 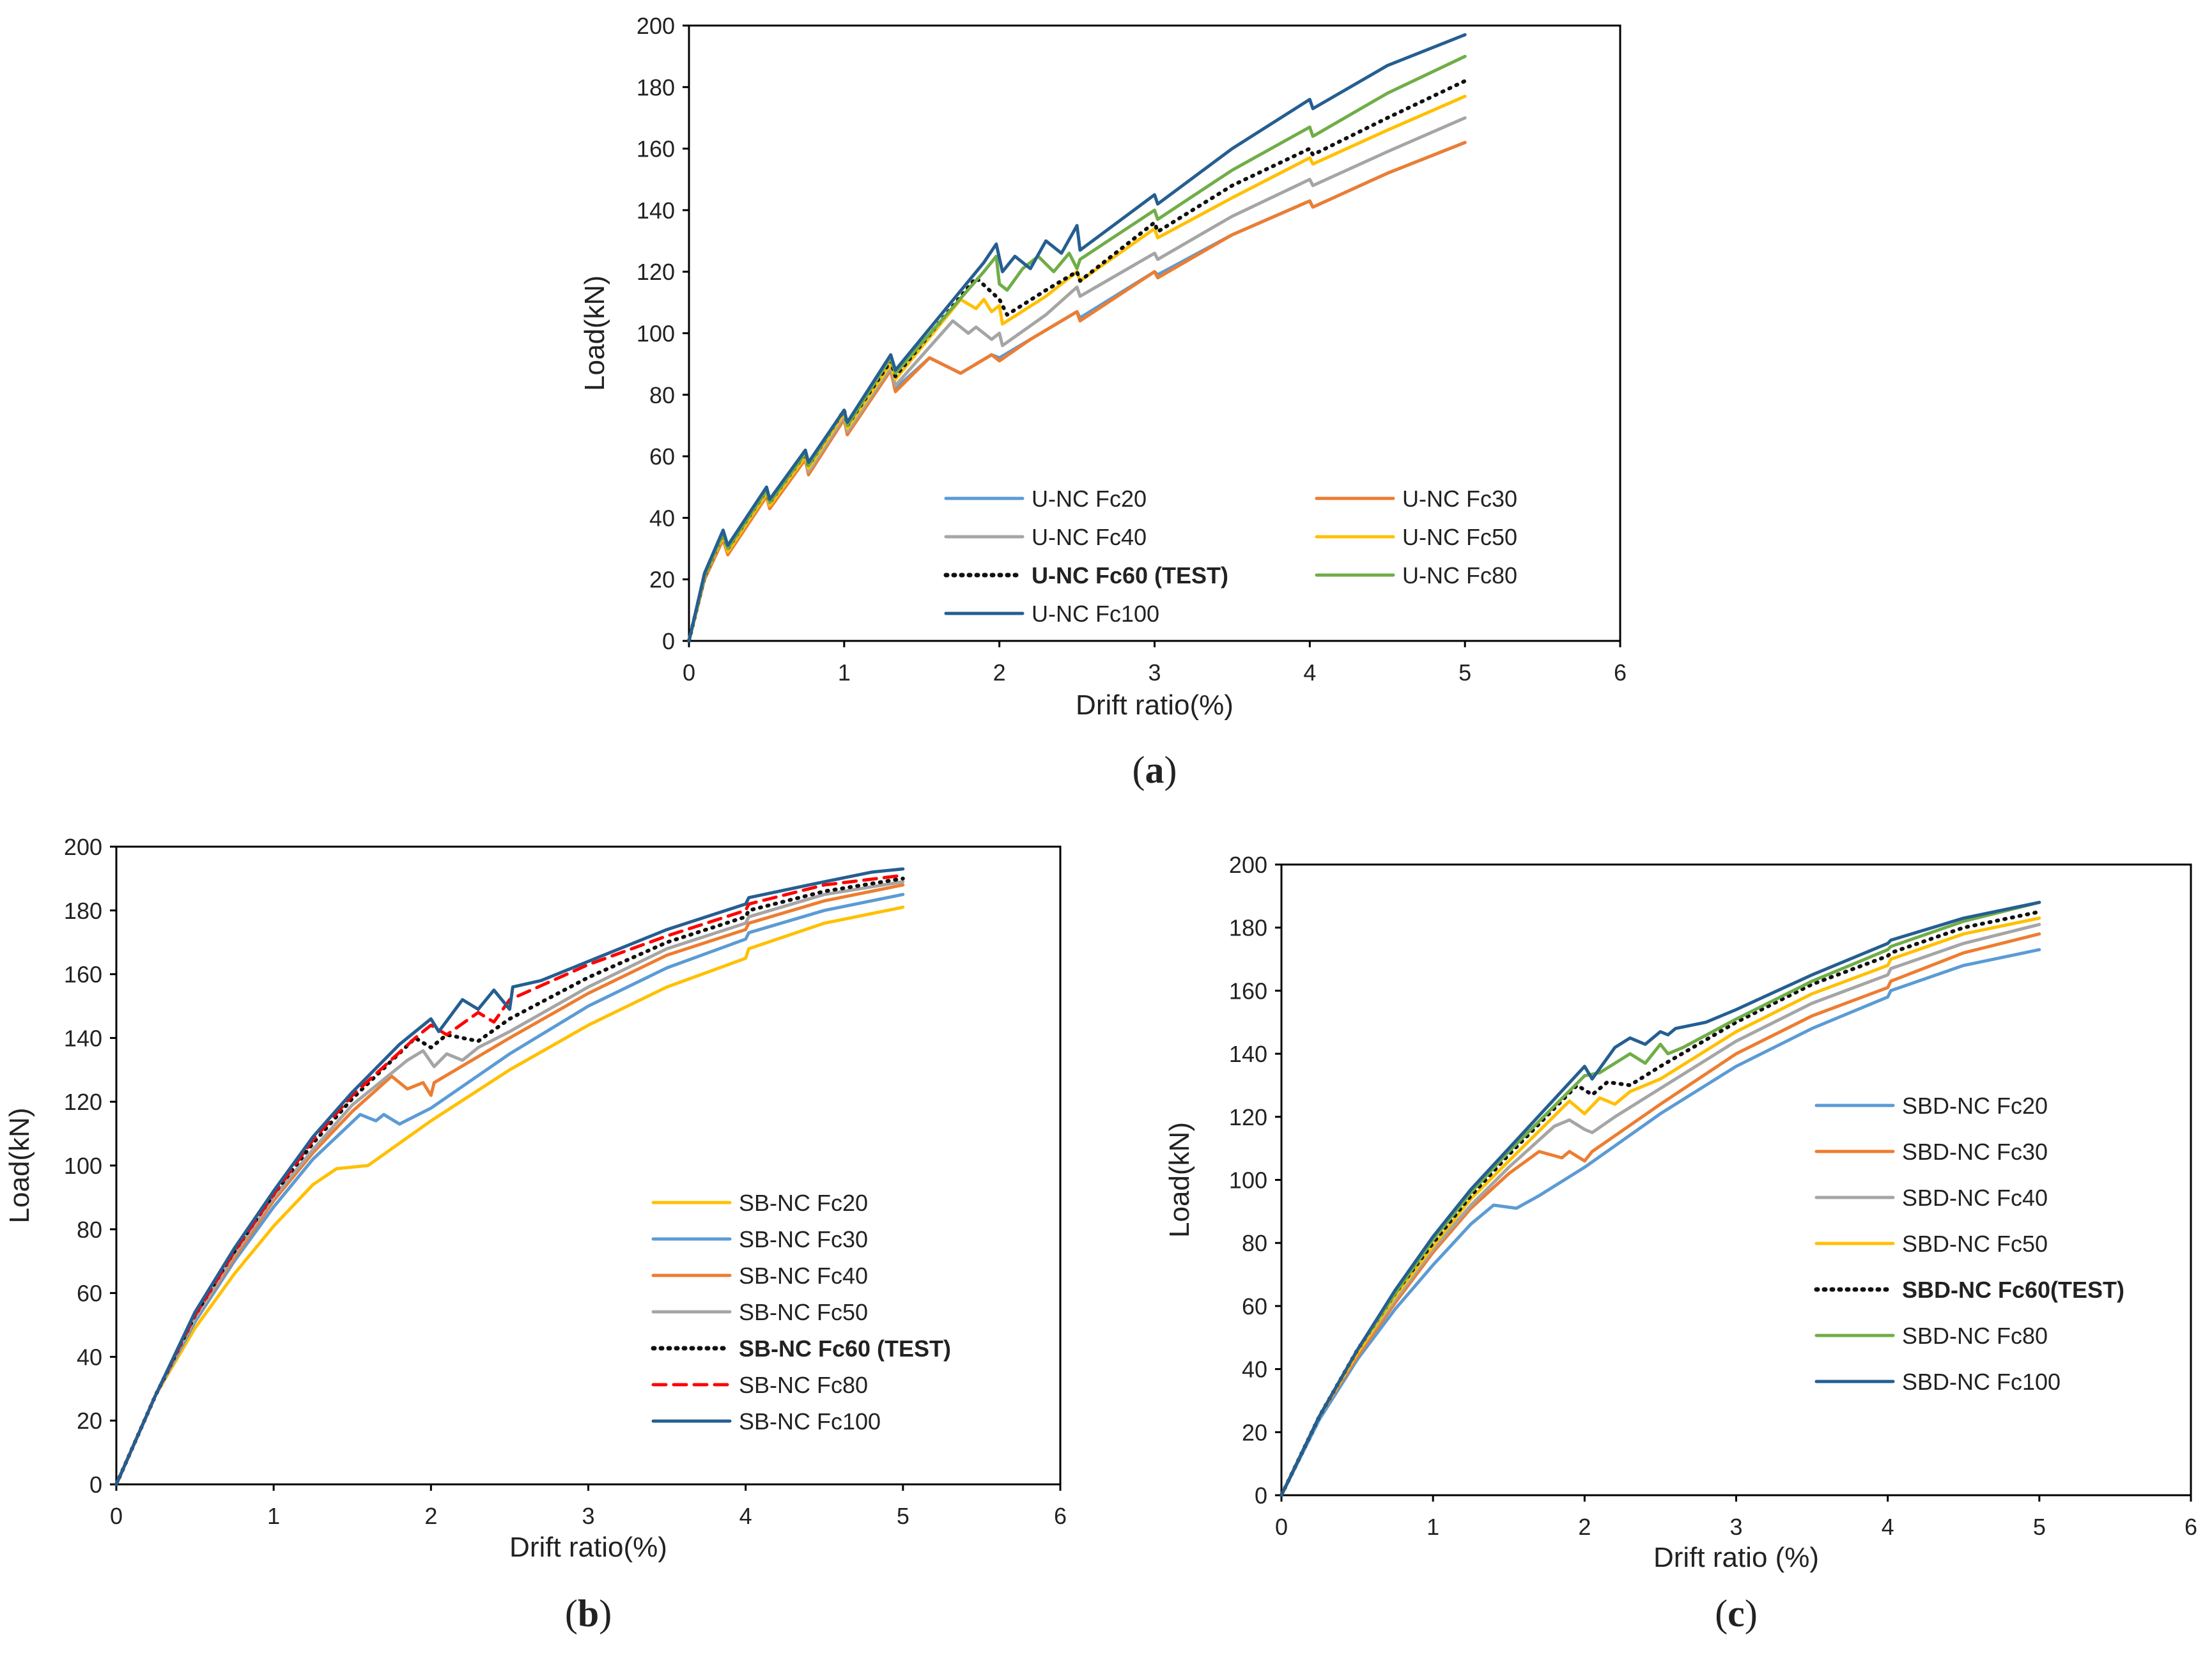 I want to click on legend-item: SBD-NC Fc50, so click(x=1931, y=1244).